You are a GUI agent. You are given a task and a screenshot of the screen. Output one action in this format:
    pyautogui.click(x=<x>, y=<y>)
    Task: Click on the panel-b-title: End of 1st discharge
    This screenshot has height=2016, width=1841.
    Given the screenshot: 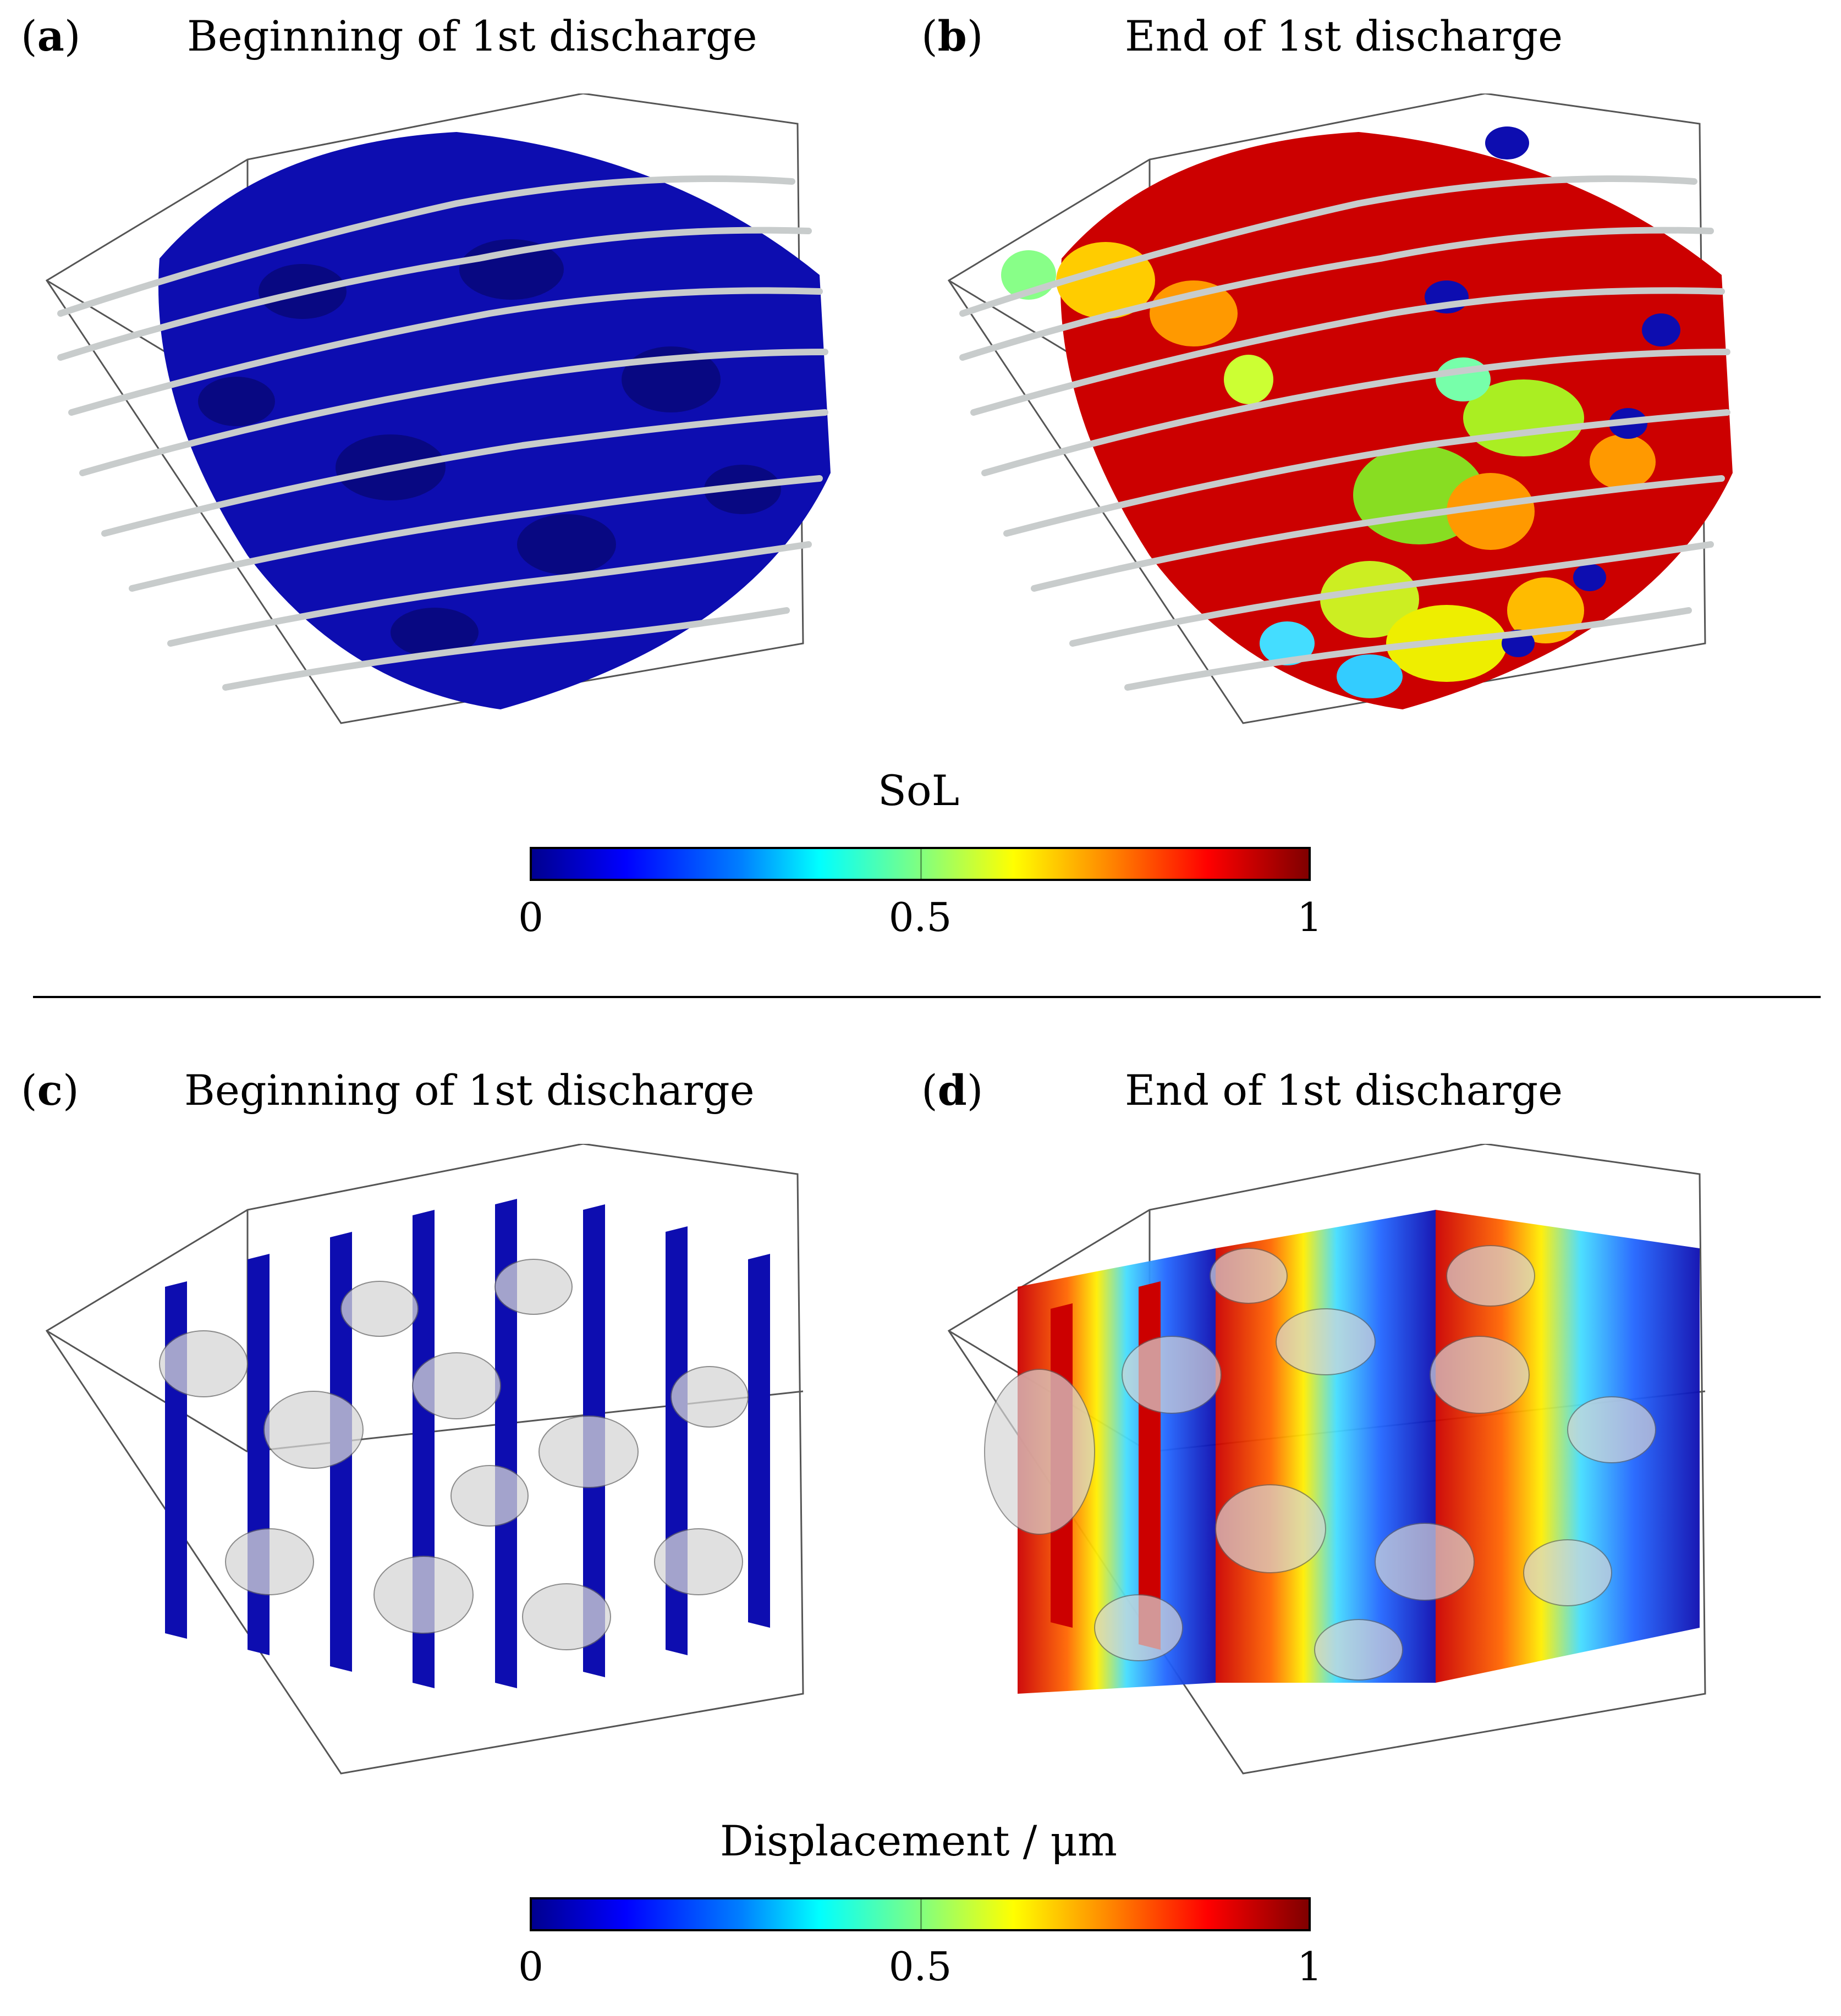 What is the action you would take?
    pyautogui.click(x=1344, y=36)
    